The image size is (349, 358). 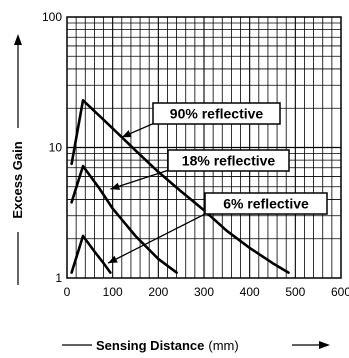 I want to click on x-tick-label: 500, so click(x=295, y=292).